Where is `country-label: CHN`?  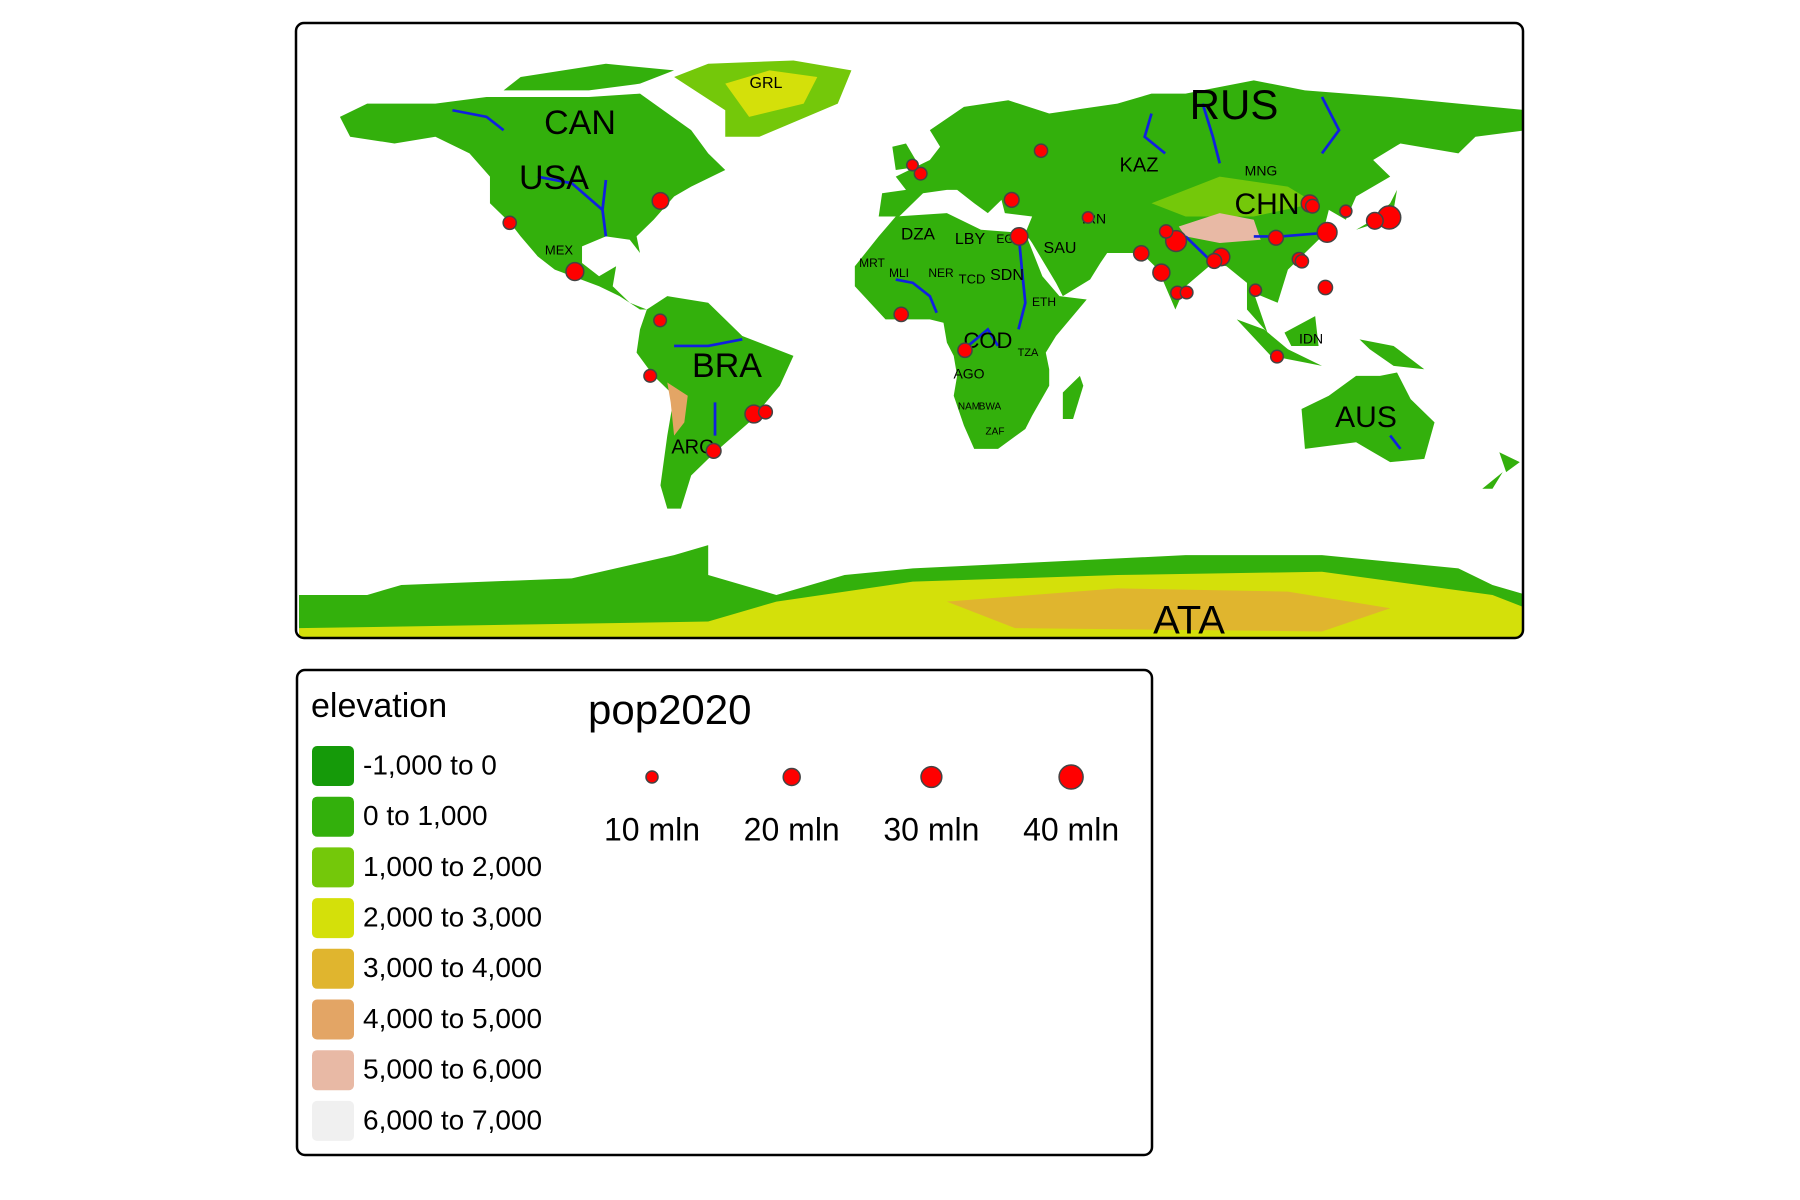 country-label: CHN is located at coordinates (1267, 204).